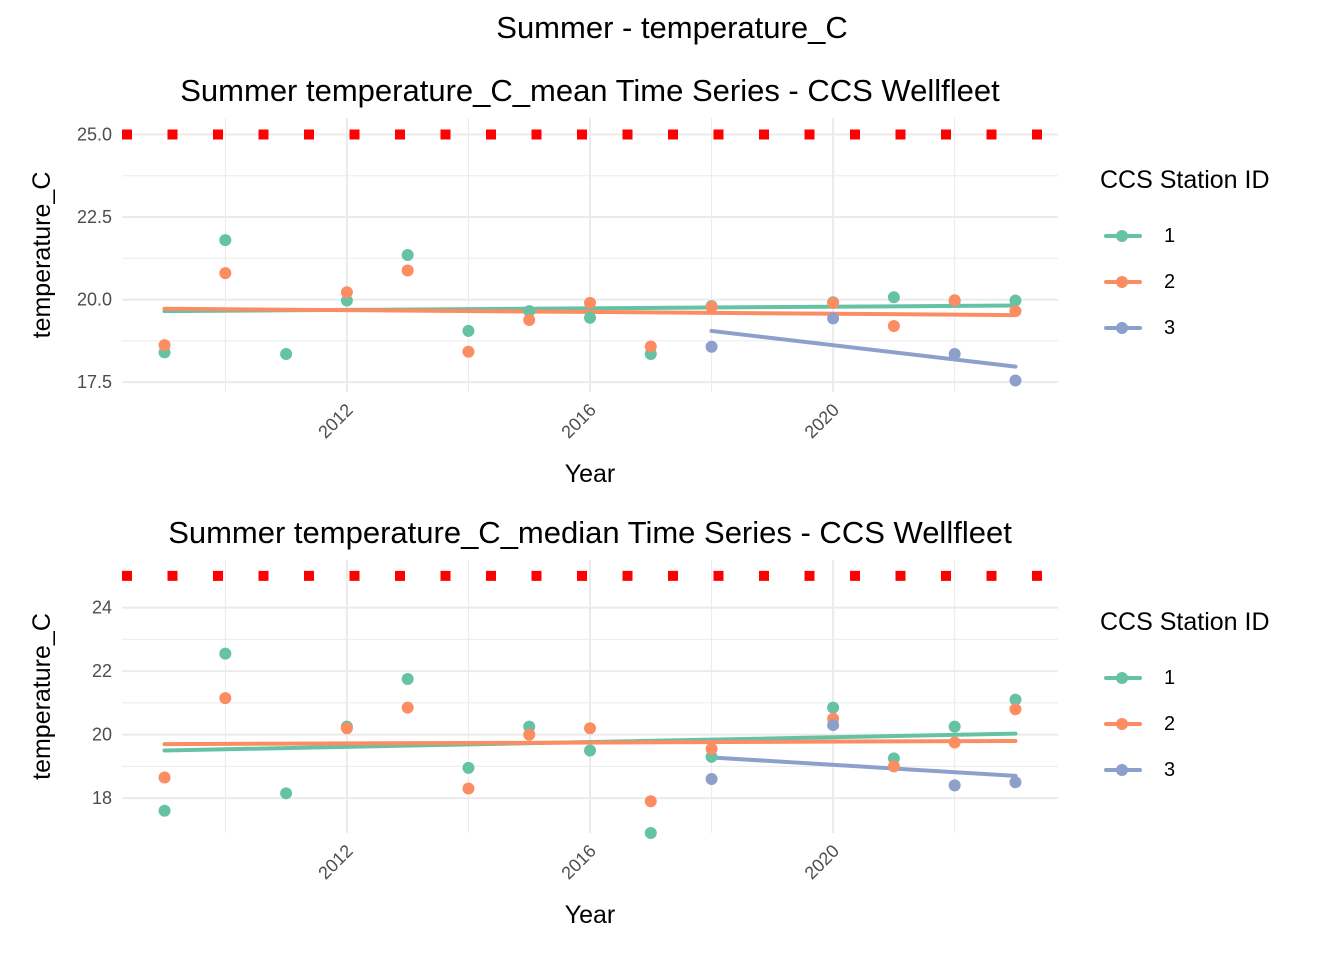 This screenshot has height=960, width=1344. What do you see at coordinates (94, 382) in the screenshot?
I see `y-tick-label: 17.5` at bounding box center [94, 382].